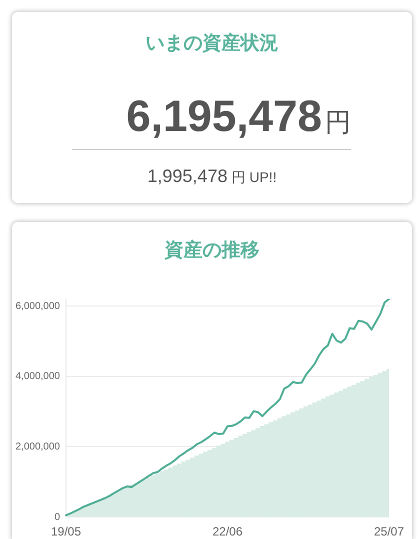  I want to click on y-tick-label: 6,000,000, so click(38, 306).